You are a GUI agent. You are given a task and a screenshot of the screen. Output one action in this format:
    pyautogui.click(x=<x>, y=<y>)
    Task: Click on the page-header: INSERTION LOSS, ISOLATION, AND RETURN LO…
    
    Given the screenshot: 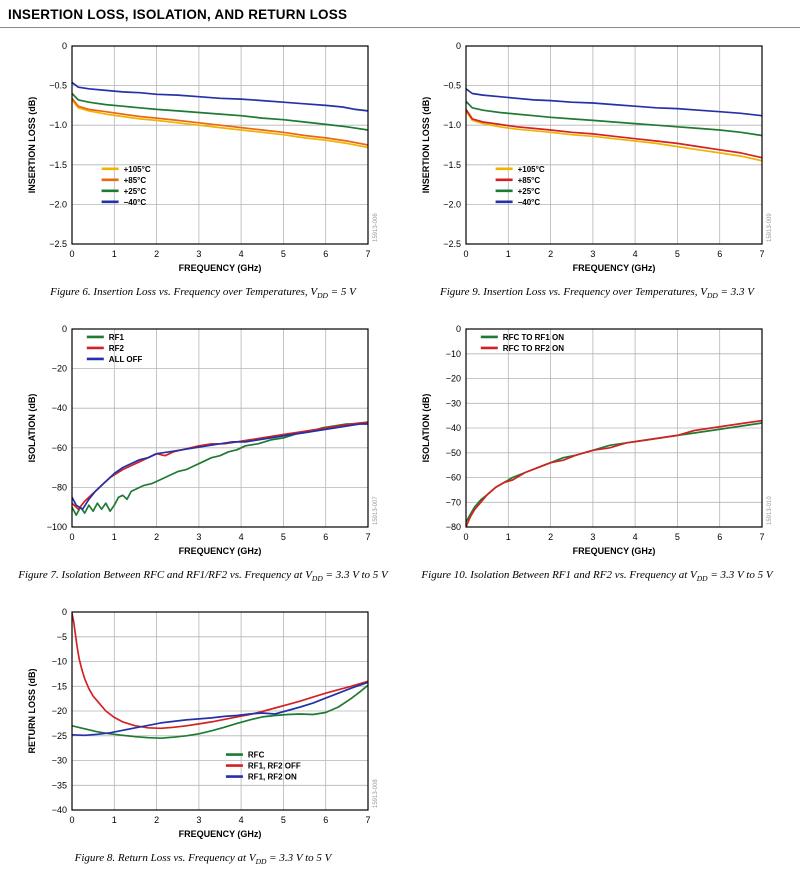 What is the action you would take?
    pyautogui.click(x=400, y=14)
    